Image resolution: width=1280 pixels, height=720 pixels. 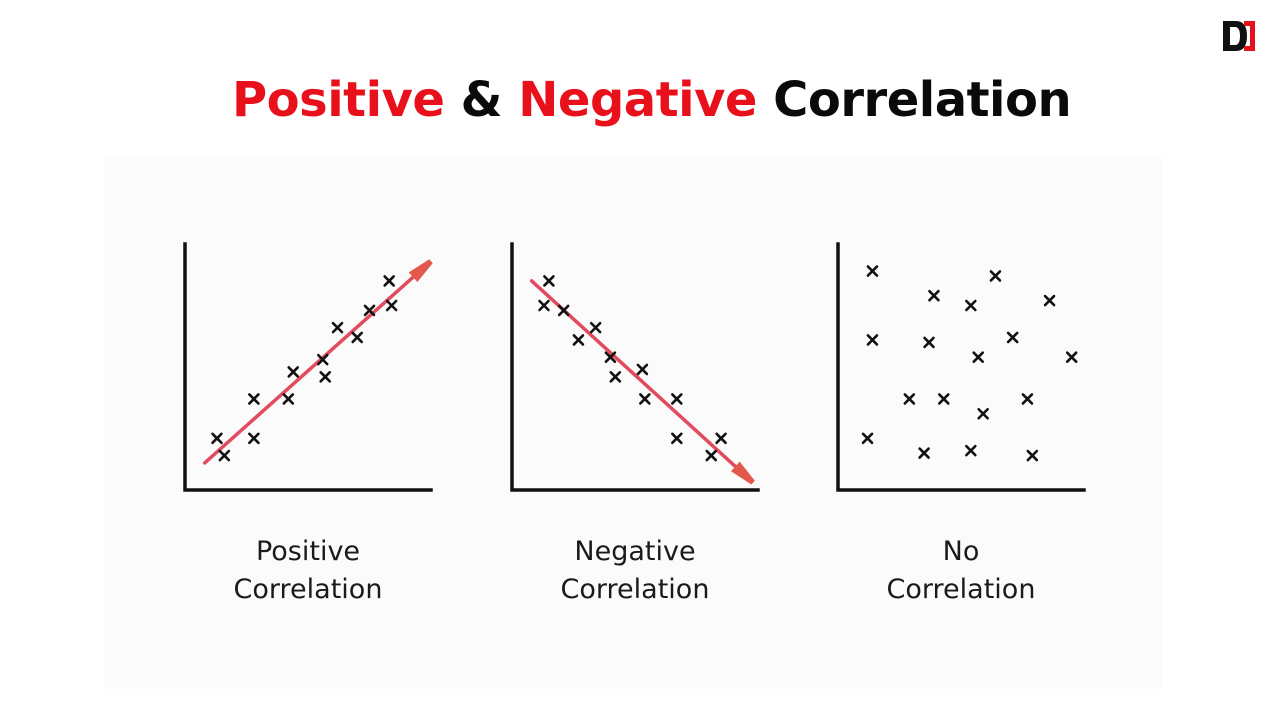 I want to click on caption-negative: Negative Correlation, so click(x=635, y=571).